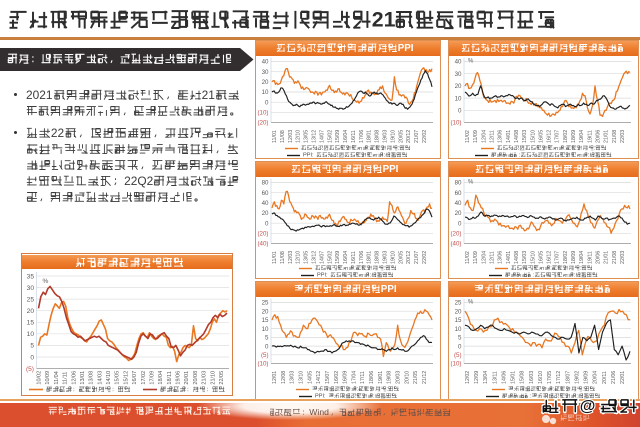 The height and width of the screenshot is (427, 640). What do you see at coordinates (354, 377) in the screenshot?
I see `svg-text: 17/04` at bounding box center [354, 377].